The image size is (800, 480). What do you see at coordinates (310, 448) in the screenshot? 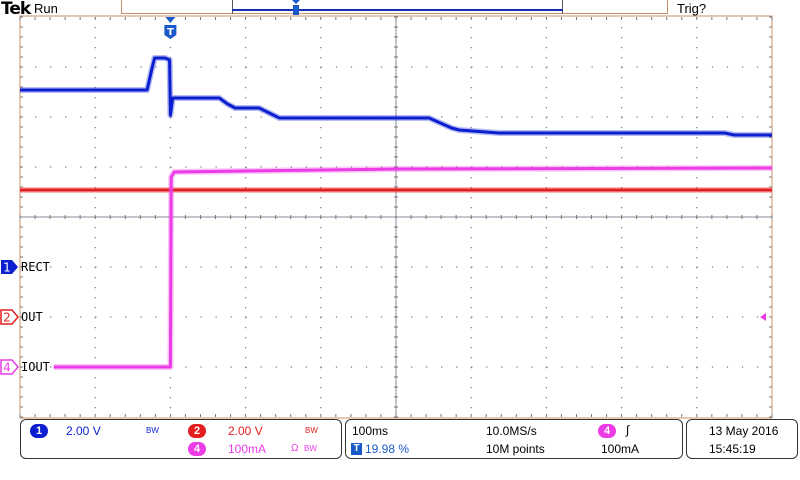
I see `ch4-bandwidth-icon: BW` at bounding box center [310, 448].